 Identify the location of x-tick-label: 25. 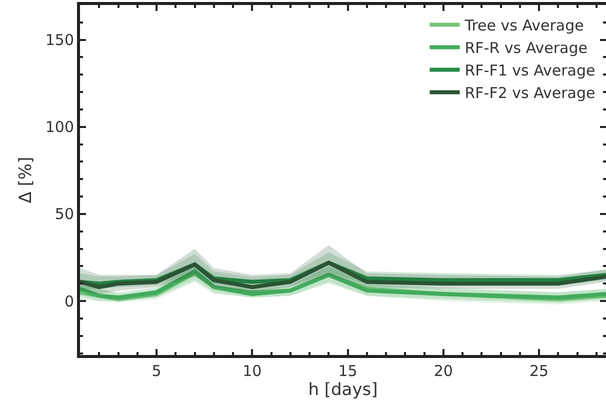
(539, 371).